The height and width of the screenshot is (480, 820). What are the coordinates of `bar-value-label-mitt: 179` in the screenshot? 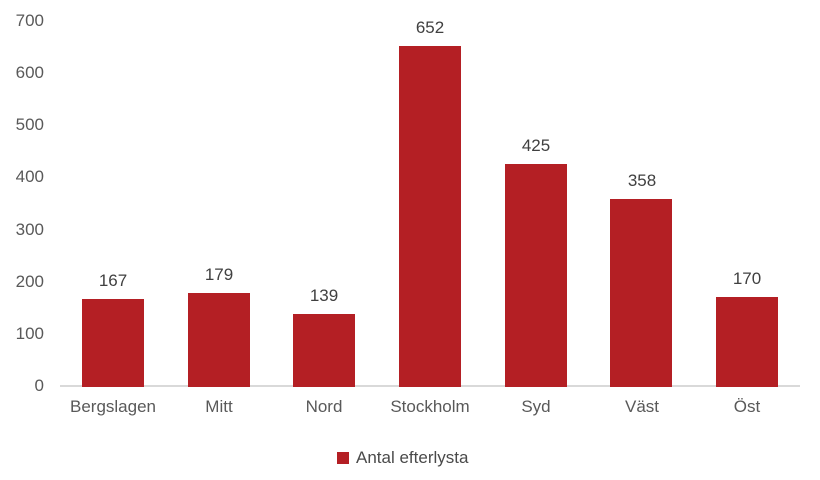 It's located at (219, 274).